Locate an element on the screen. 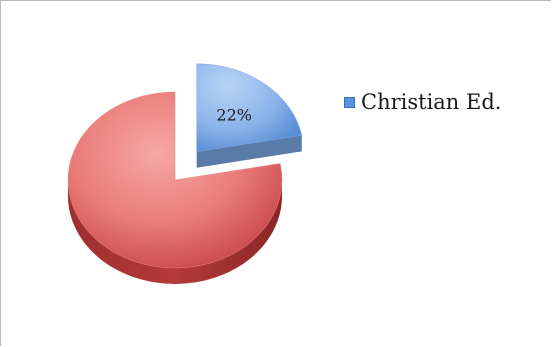 The height and width of the screenshot is (347, 552). pie-slice-christian-ed is located at coordinates (249, 108).